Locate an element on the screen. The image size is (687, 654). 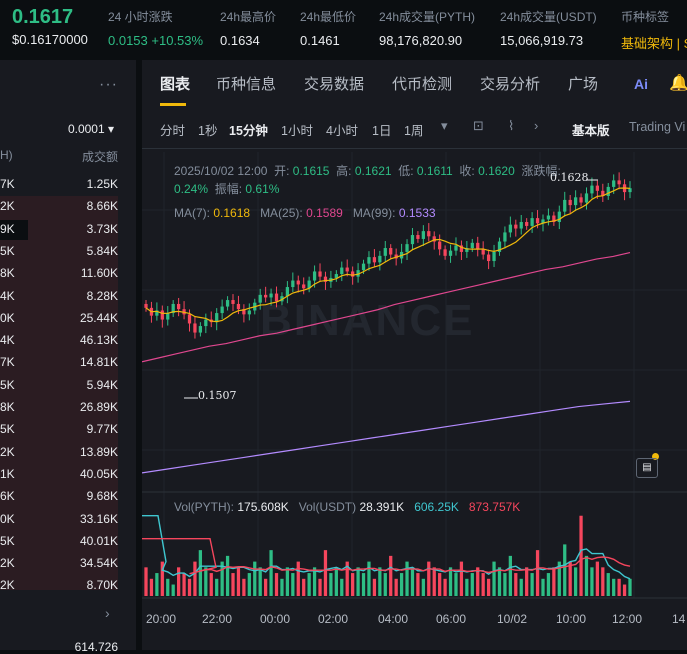
tab-trade-analysis: 交易分析 is located at coordinates (510, 84).